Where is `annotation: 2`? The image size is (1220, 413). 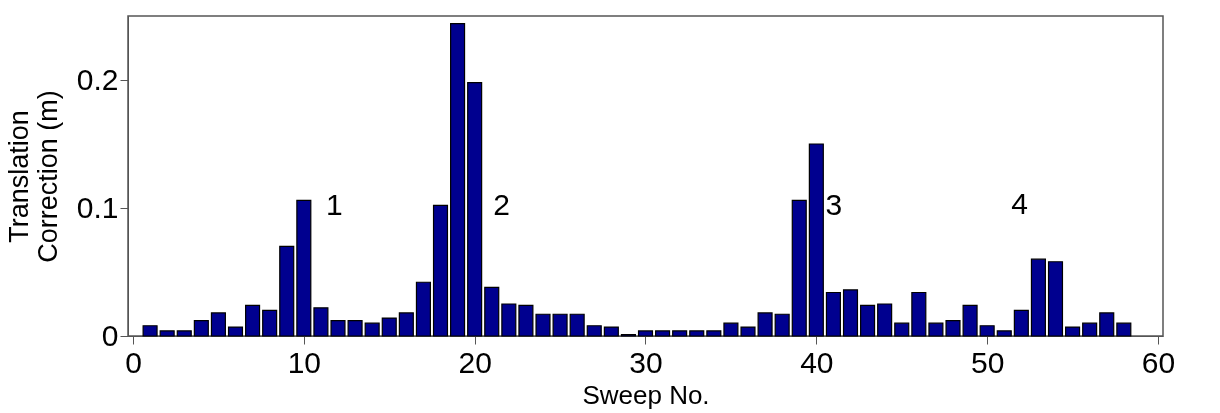 annotation: 2 is located at coordinates (501, 205).